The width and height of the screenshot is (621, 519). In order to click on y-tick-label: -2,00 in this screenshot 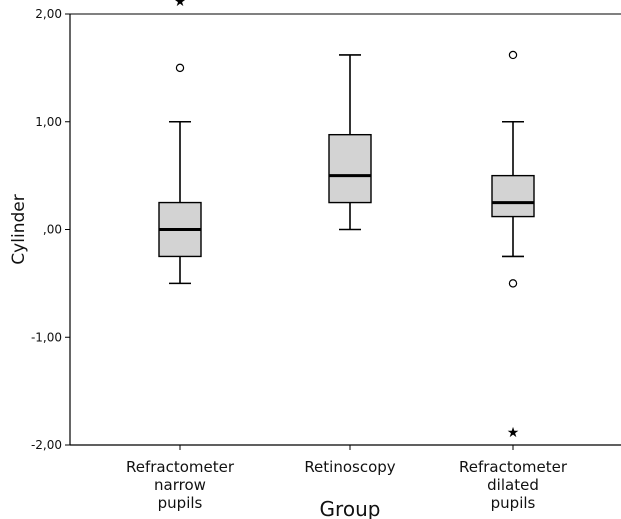, I will do `click(46, 445)`.